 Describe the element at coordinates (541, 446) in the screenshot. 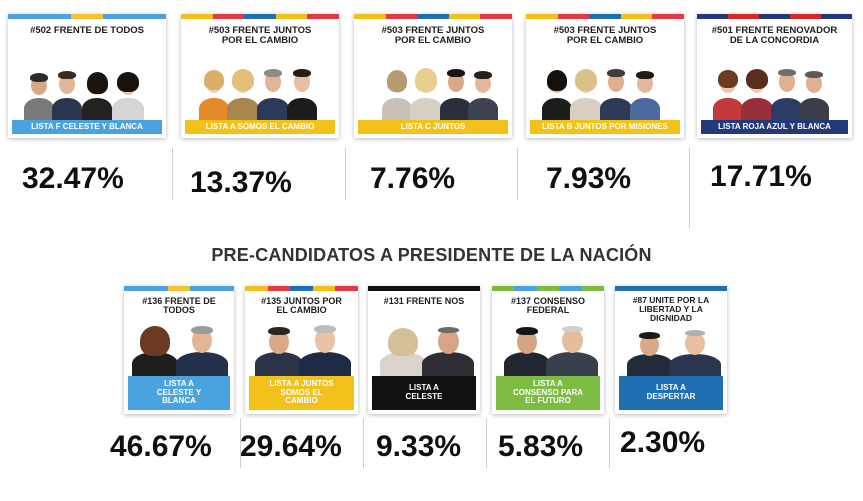

I see `vote-percentage: 5.83%` at that location.